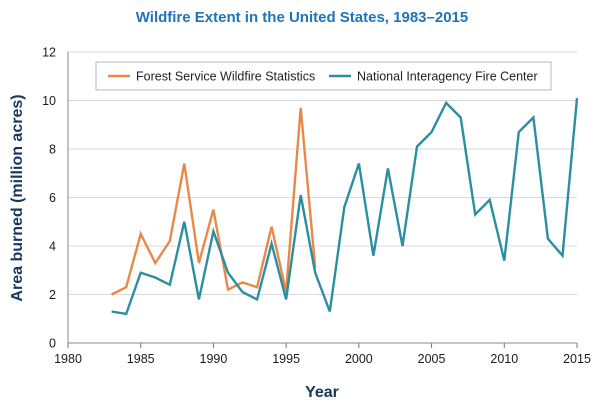  I want to click on x-tick-label-2015: 2015, so click(577, 359).